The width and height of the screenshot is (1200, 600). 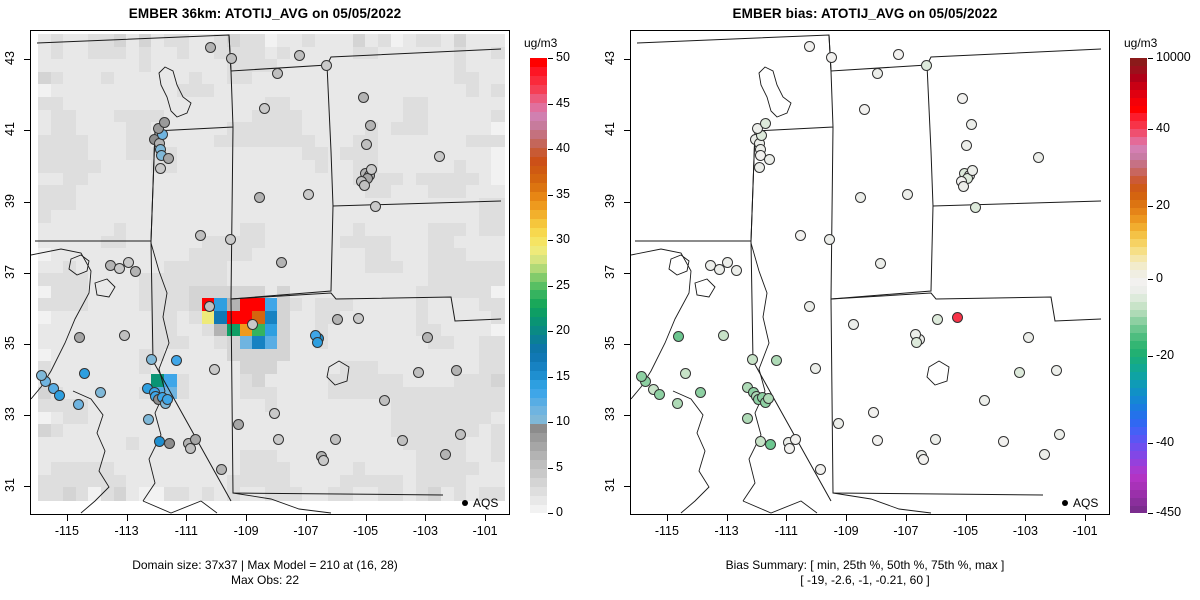 What do you see at coordinates (1173, 57) in the screenshot?
I see `colorbar-tick-label: 10000` at bounding box center [1173, 57].